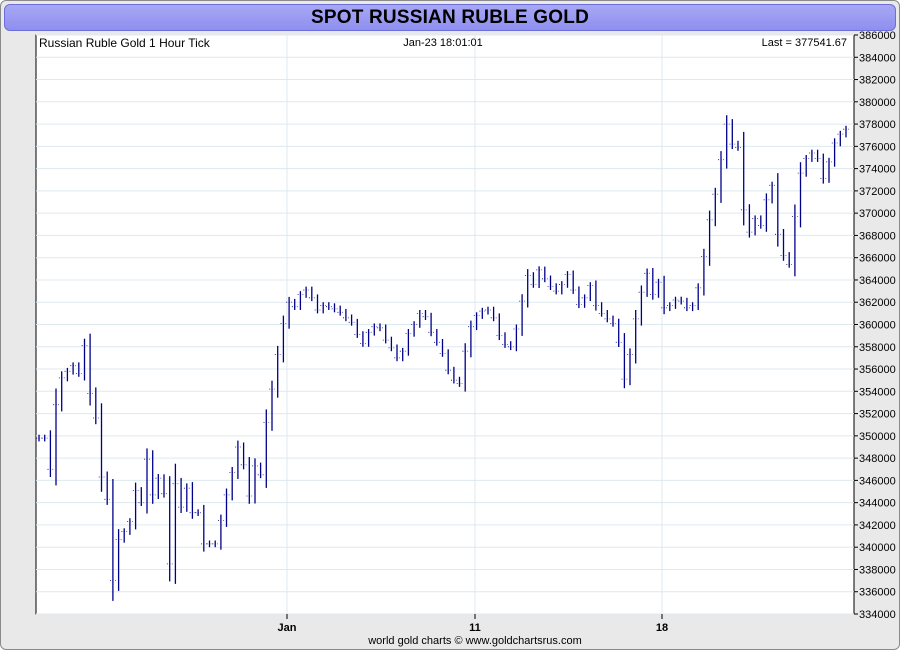 The height and width of the screenshot is (650, 900). Describe the element at coordinates (443, 43) in the screenshot. I see `timestamp-label: Jan-23 18:01:01` at that location.